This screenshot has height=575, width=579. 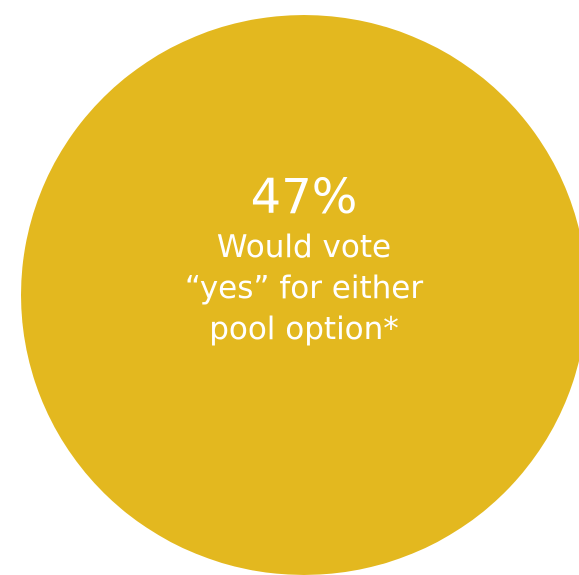 What do you see at coordinates (304, 329) in the screenshot?
I see `stat-caption-line-3: pool option*` at bounding box center [304, 329].